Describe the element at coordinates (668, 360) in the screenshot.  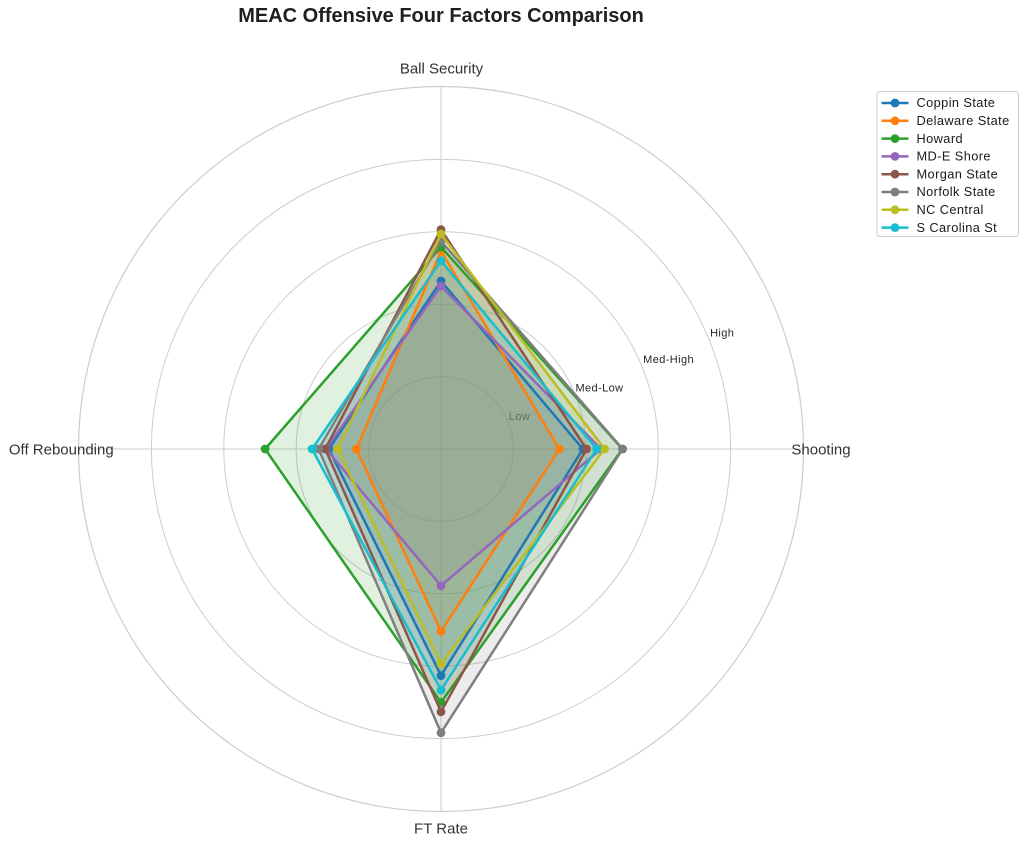
I see `svg-text: Med-High` at that location.